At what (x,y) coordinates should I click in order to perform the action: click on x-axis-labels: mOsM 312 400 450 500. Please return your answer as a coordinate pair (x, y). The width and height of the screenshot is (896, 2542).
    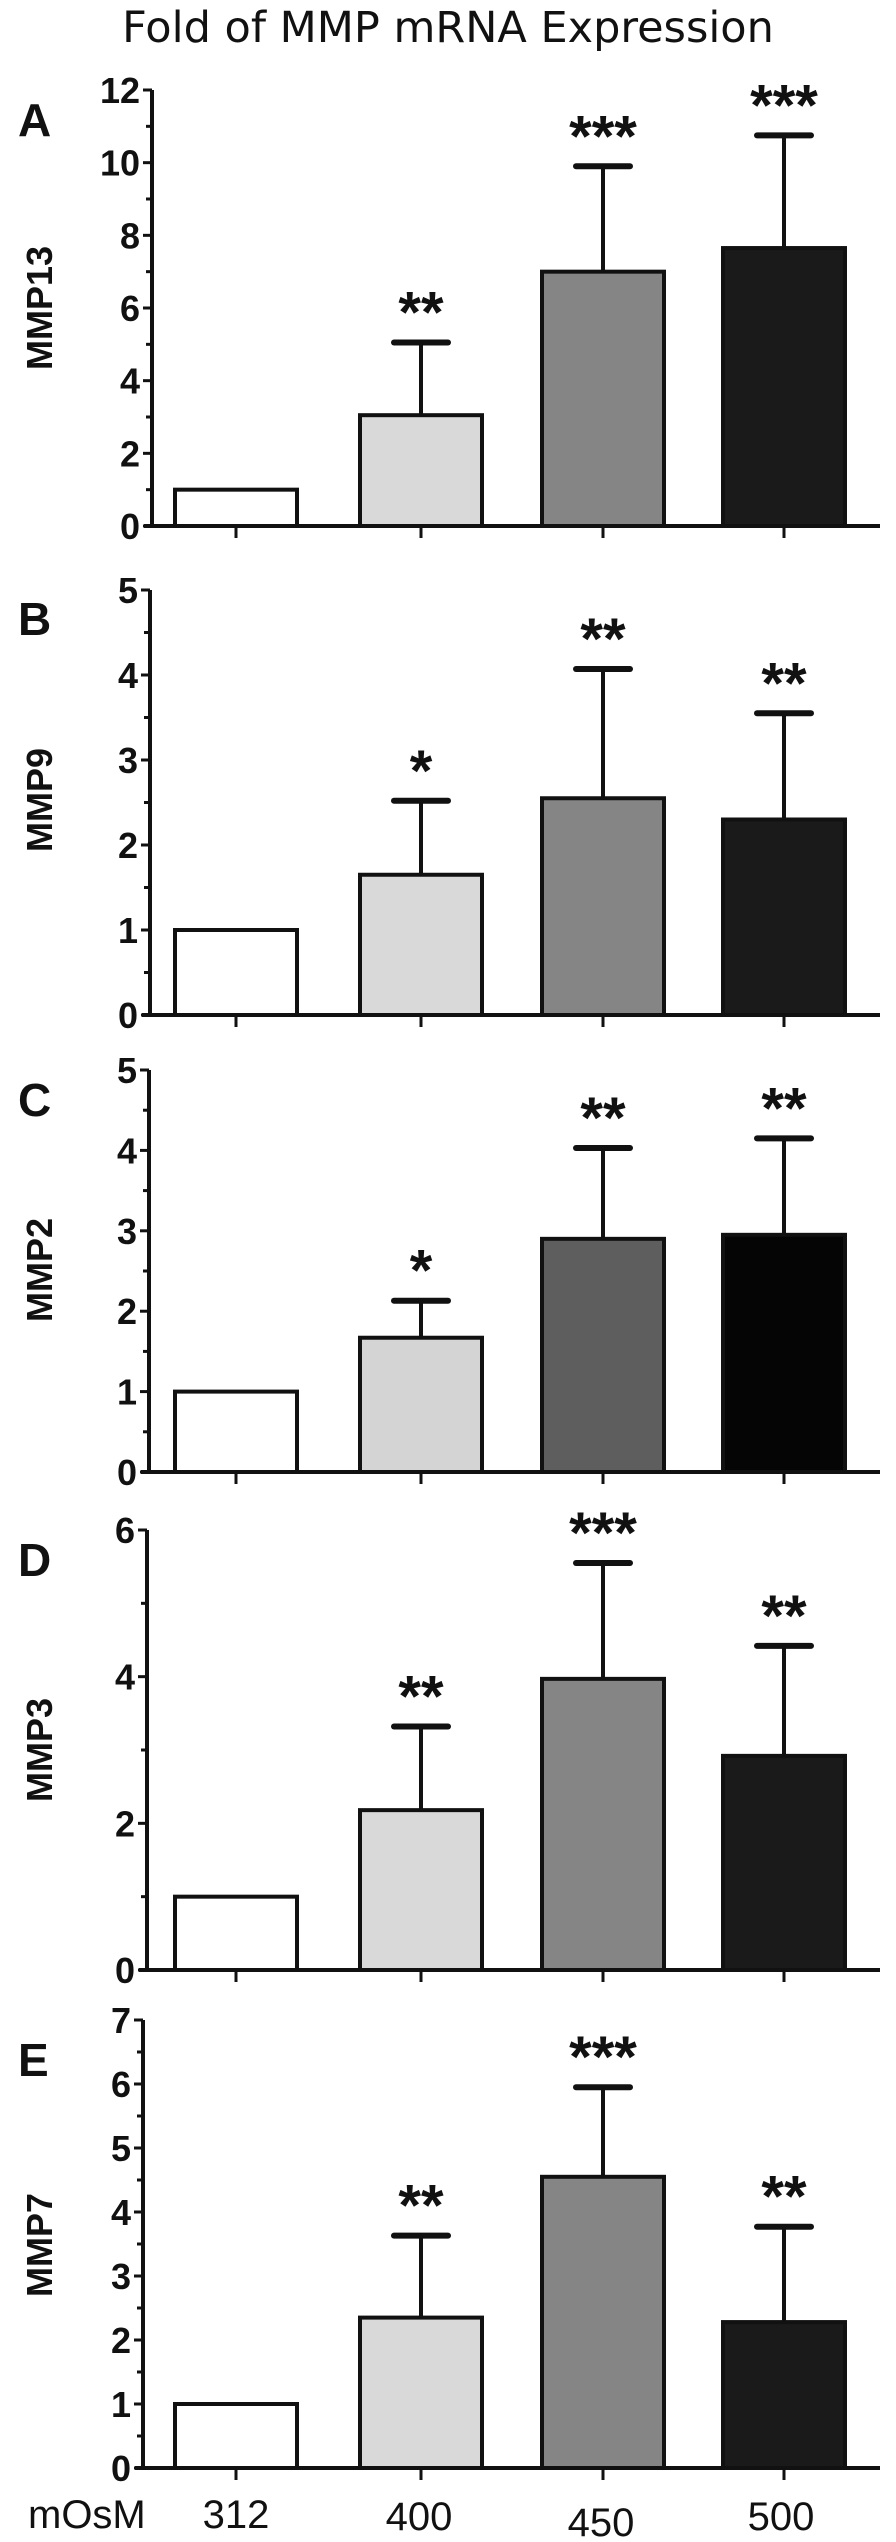
    Looking at the image, I should click on (421, 2517).